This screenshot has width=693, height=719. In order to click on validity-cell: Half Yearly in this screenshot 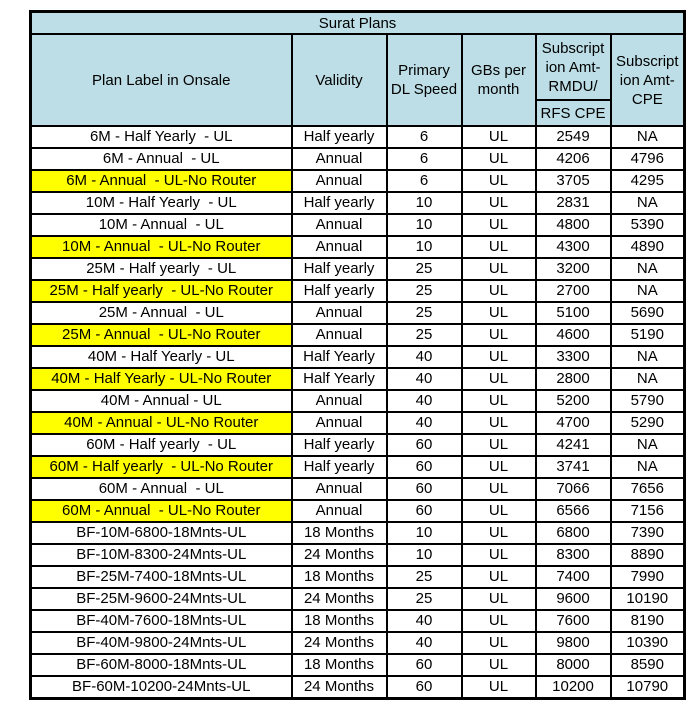, I will do `click(339, 357)`.